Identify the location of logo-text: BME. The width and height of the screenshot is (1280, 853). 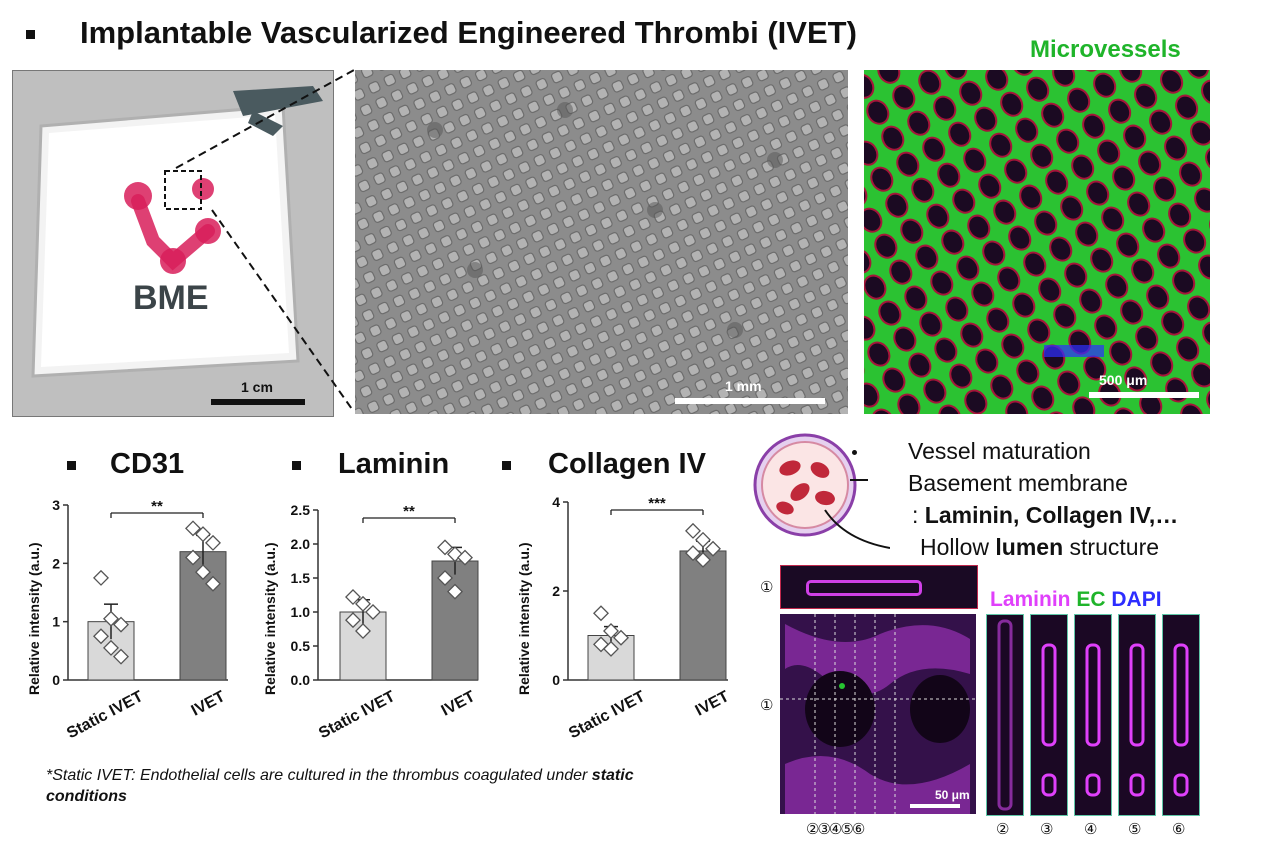
(171, 298).